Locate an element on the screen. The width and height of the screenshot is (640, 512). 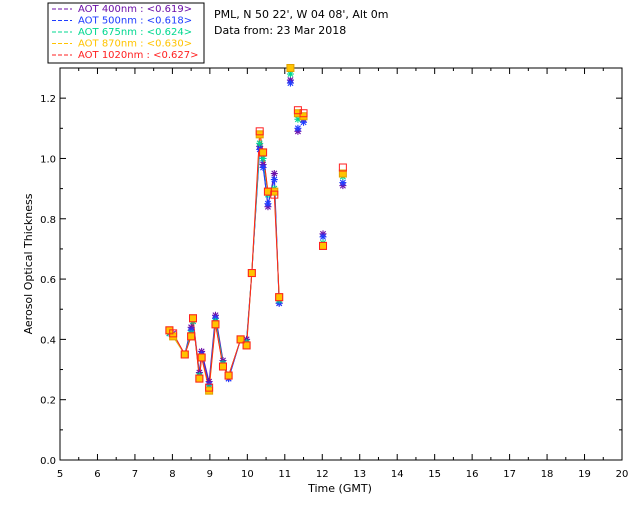
x-tick-label: 13 is located at coordinates (359, 474).